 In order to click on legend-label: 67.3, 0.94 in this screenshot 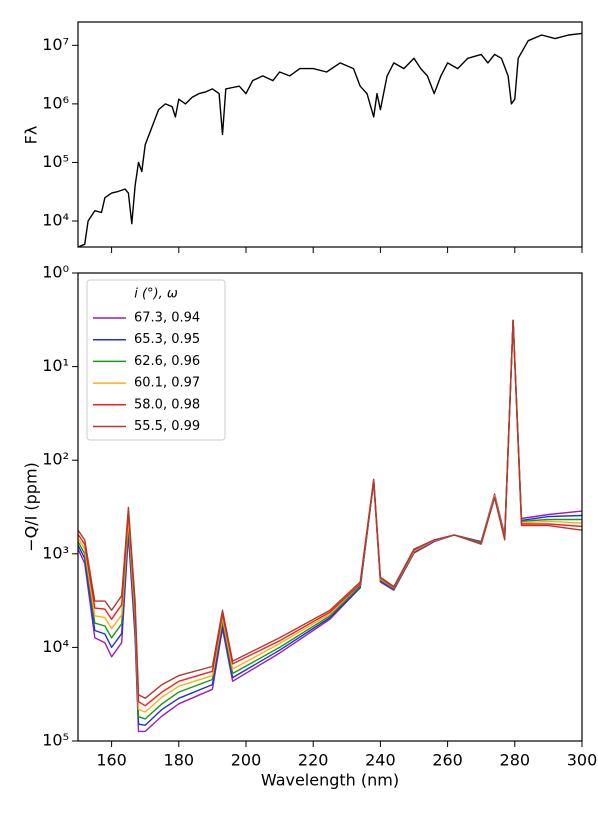, I will do `click(167, 318)`.